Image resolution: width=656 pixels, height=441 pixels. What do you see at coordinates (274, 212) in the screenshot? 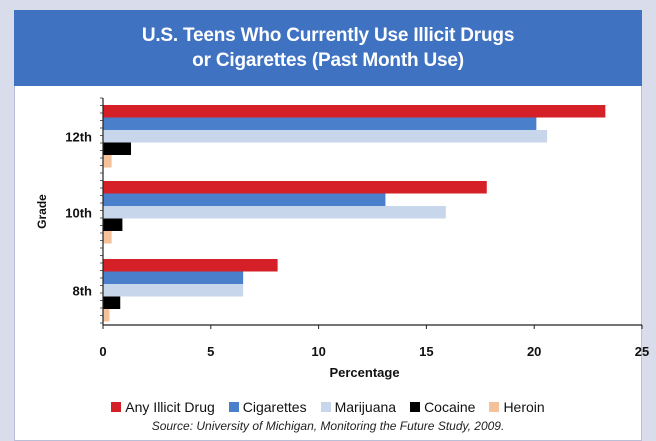
I see `bar-marijuana-10th` at bounding box center [274, 212].